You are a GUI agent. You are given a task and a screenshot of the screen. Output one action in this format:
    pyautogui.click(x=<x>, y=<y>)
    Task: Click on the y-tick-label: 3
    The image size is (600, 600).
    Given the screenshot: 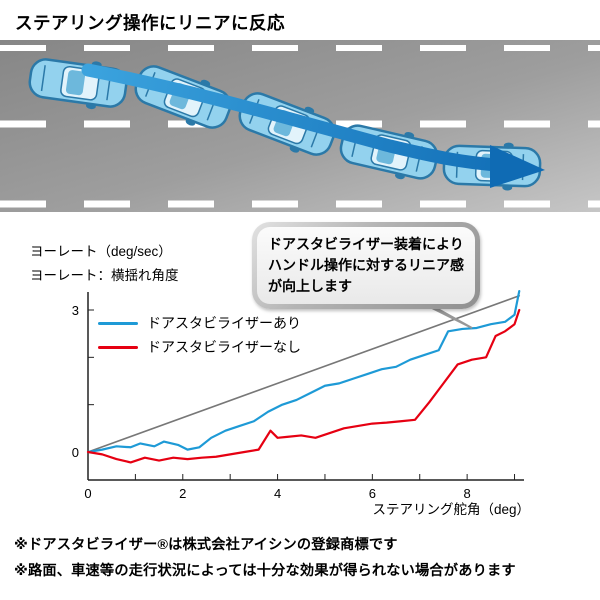 What is the action you would take?
    pyautogui.click(x=75, y=310)
    